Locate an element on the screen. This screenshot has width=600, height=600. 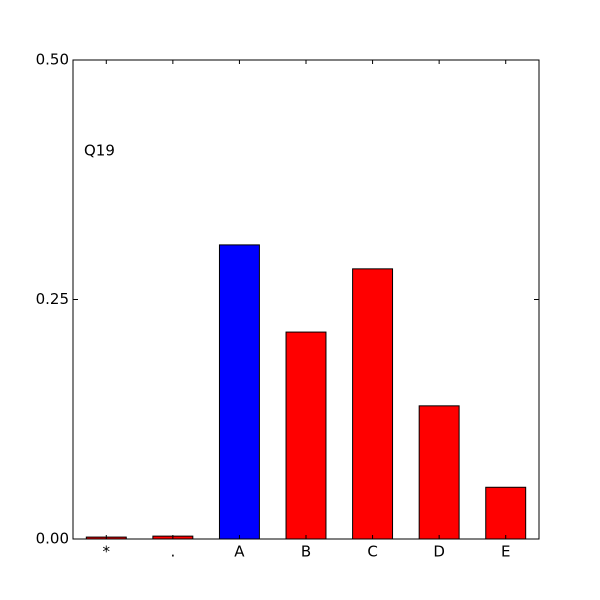
x-tick-label: * is located at coordinates (107, 552).